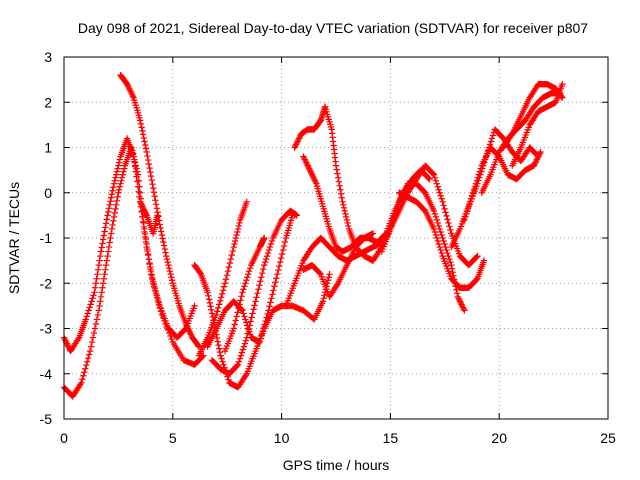  What do you see at coordinates (244, 294) in the screenshot?
I see `series-arc-i` at bounding box center [244, 294].